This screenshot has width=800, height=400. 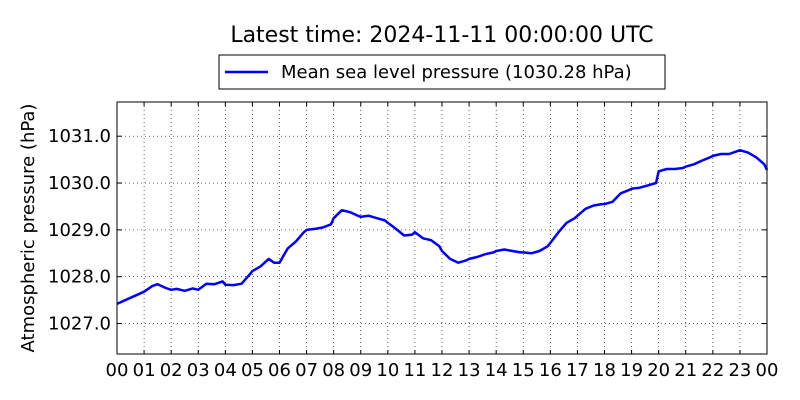 I want to click on x-tick-label: 03, so click(x=198, y=370).